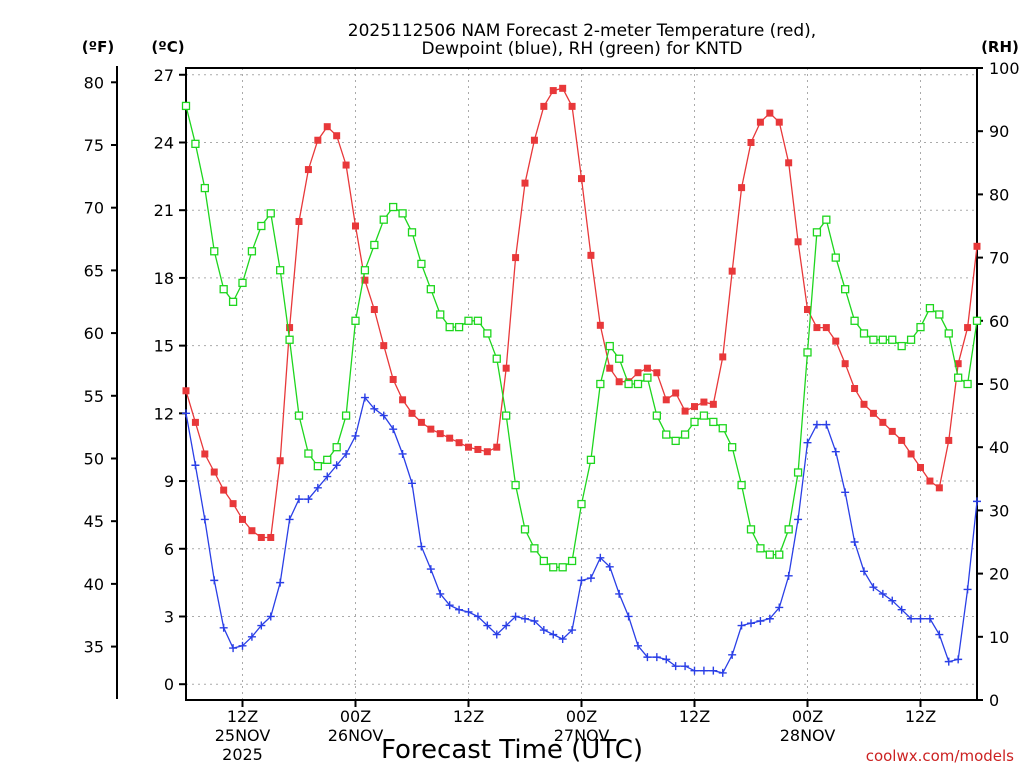 This screenshot has height=768, width=1024. What do you see at coordinates (582, 735) in the screenshot?
I see `x-date-label: 27NOV` at bounding box center [582, 735].